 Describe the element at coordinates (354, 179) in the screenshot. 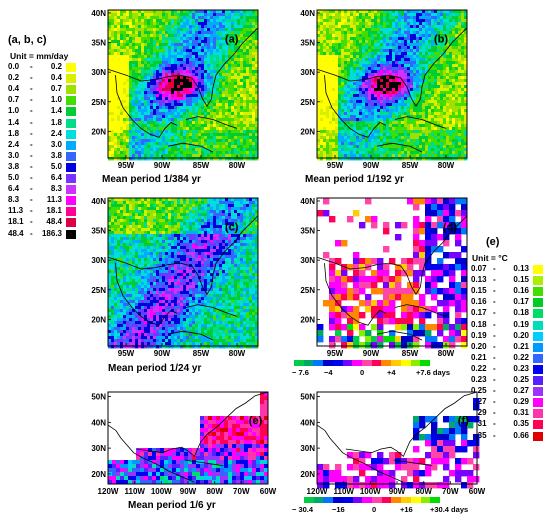

I see `caption-b: Mean period 1/192 yr` at that location.